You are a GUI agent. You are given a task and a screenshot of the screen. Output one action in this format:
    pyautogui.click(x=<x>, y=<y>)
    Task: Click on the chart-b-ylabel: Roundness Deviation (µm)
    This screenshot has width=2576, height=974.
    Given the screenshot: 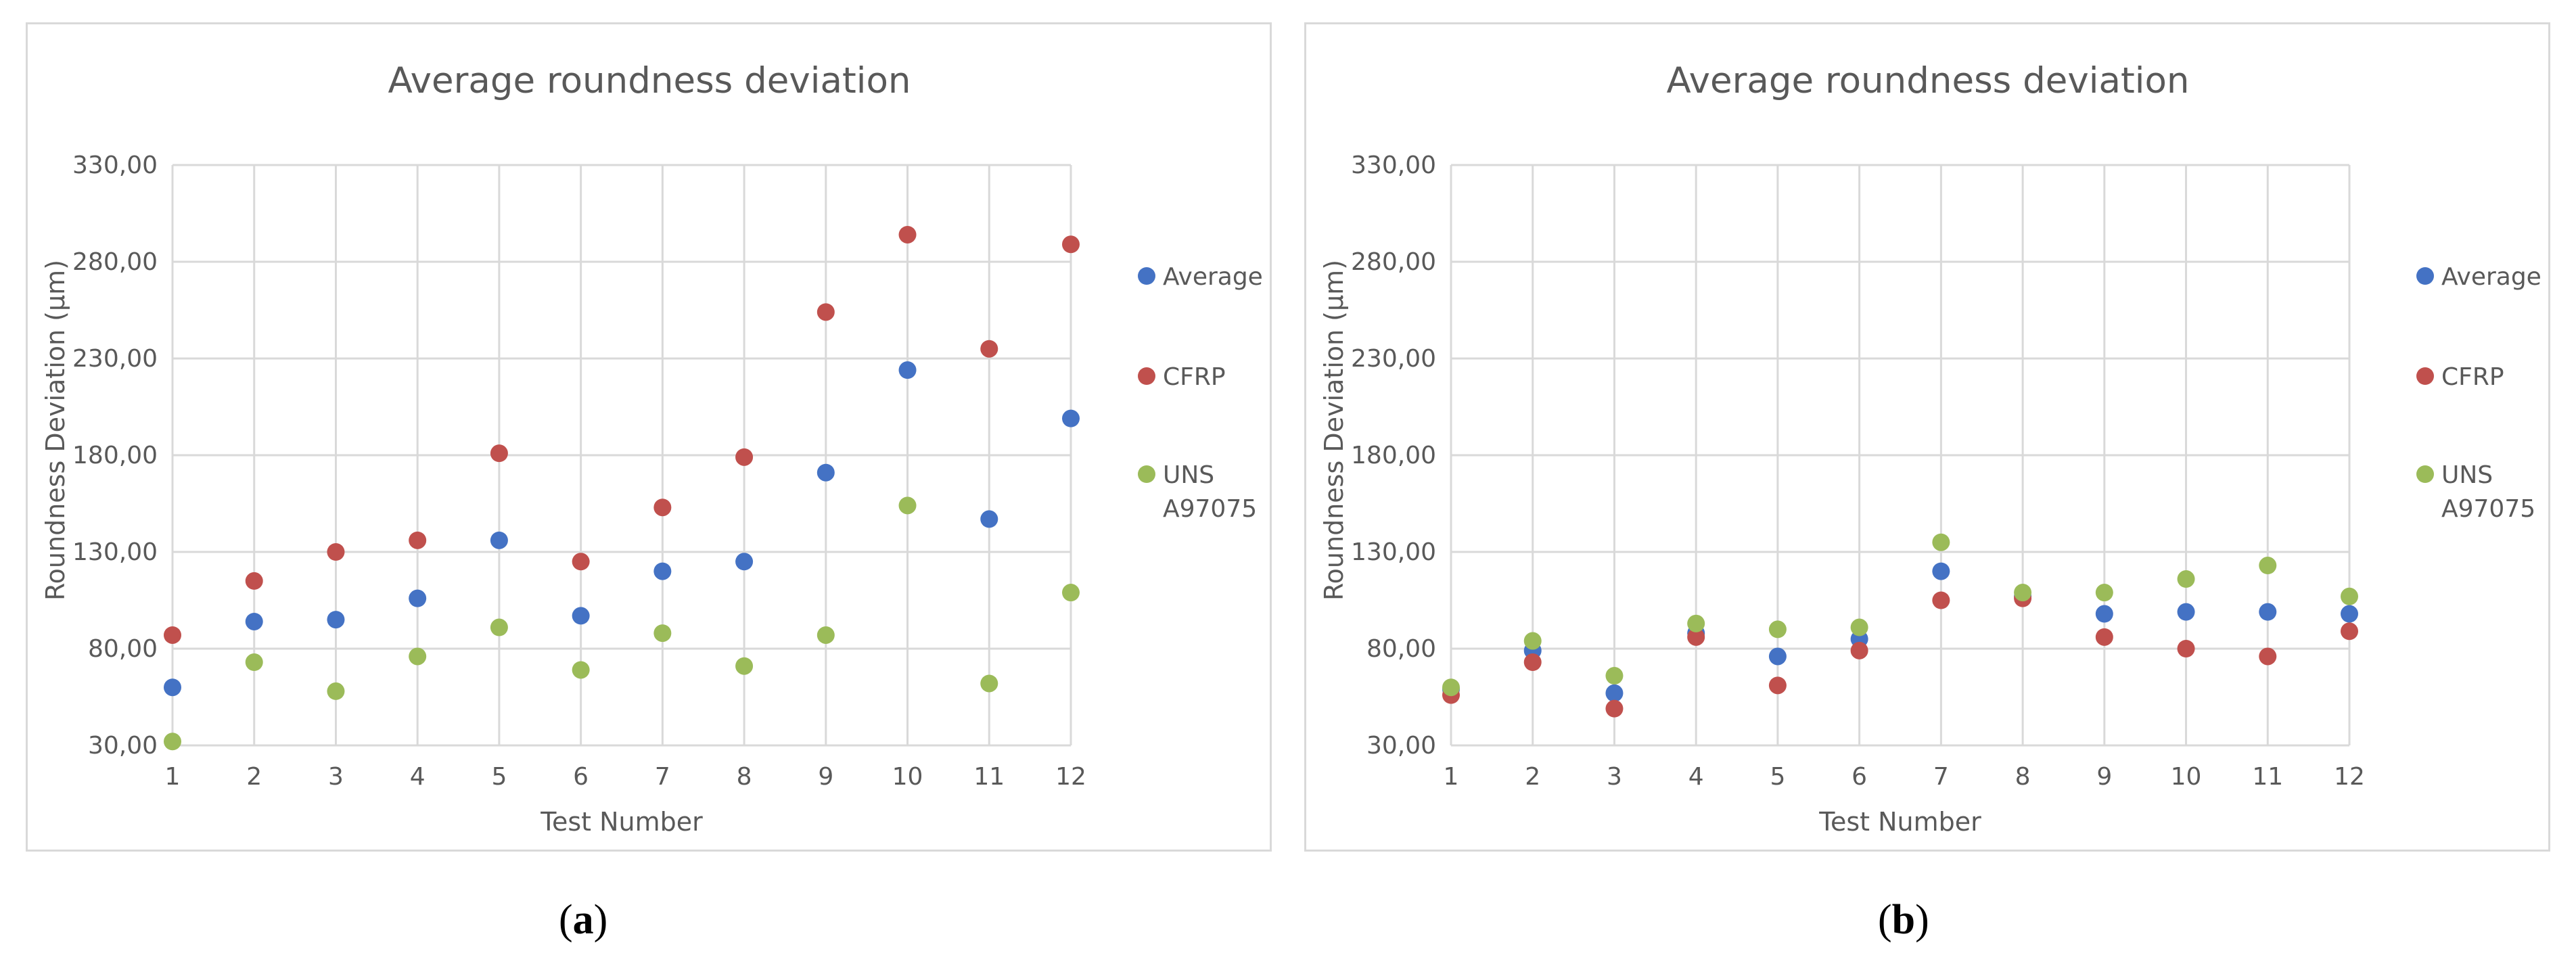 What is the action you would take?
    pyautogui.click(x=1334, y=430)
    